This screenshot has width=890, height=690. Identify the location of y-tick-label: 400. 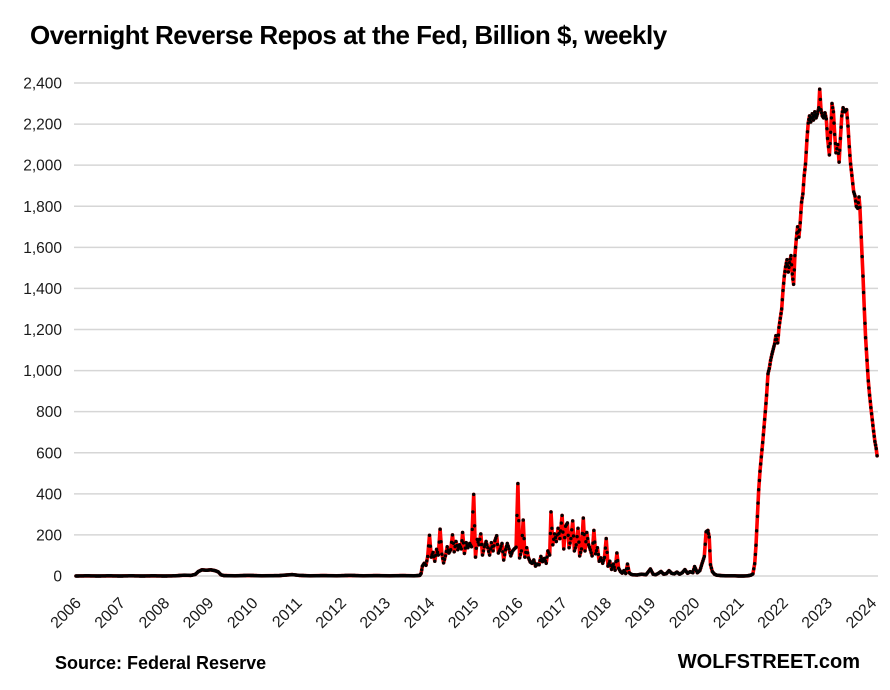
(49, 494).